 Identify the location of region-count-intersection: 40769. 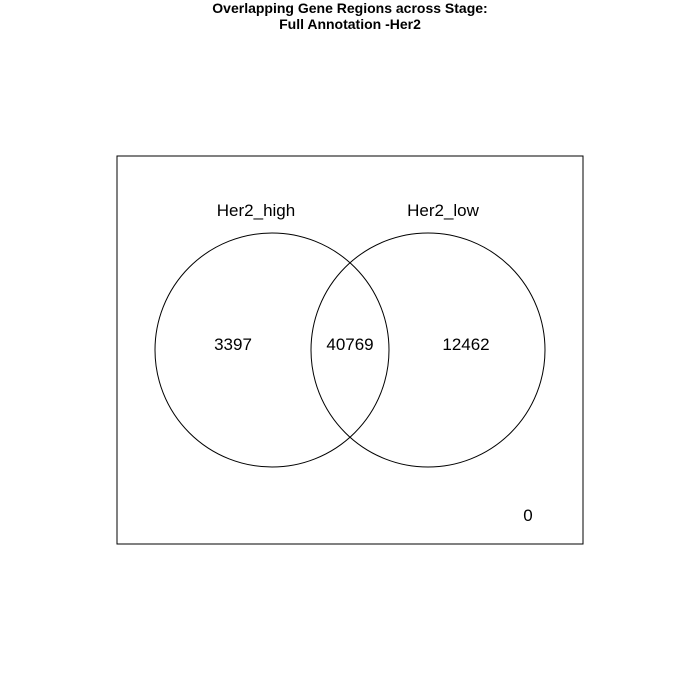
(349, 344).